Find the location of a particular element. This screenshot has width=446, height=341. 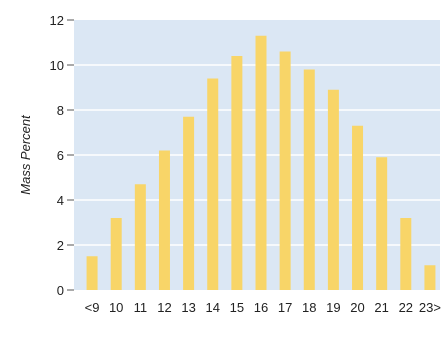

y-tick-label: 4 is located at coordinates (60, 200).